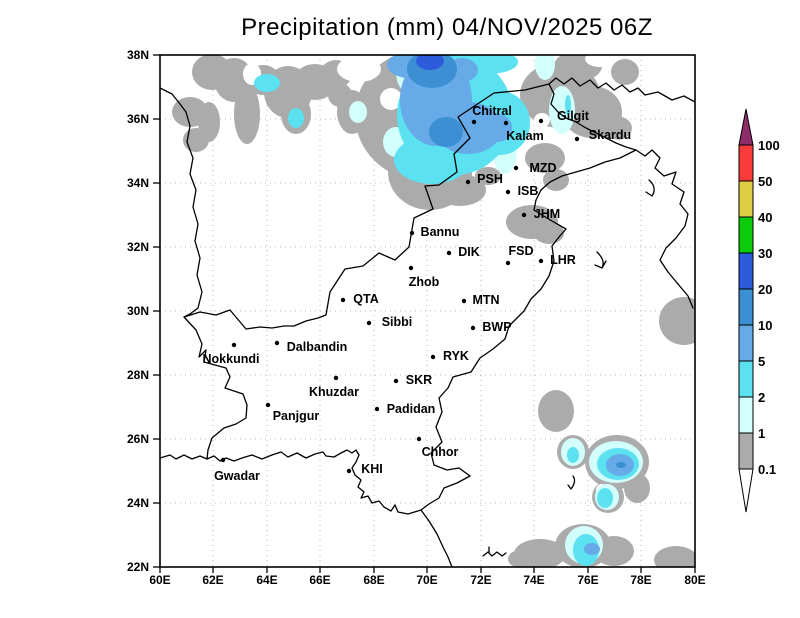  I want to click on river-mark-indus, so click(650, 188).